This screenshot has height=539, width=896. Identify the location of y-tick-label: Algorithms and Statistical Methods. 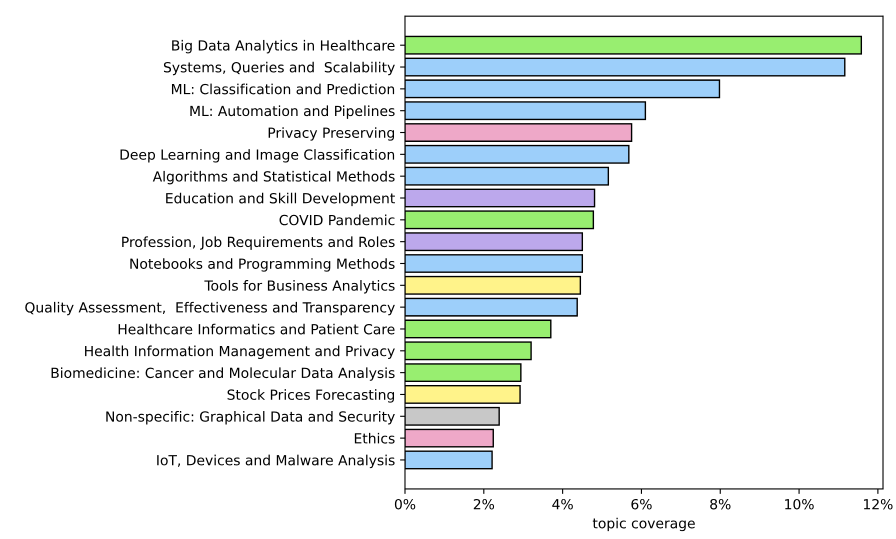
(273, 177).